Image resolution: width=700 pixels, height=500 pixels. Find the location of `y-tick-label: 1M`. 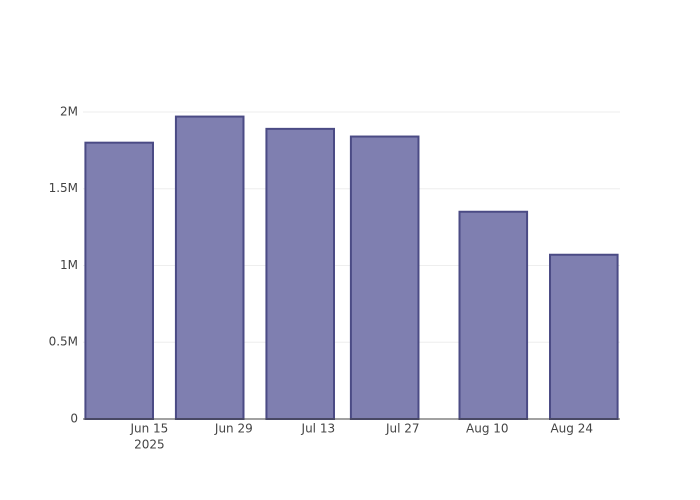

y-tick-label: 1M is located at coordinates (69, 265).